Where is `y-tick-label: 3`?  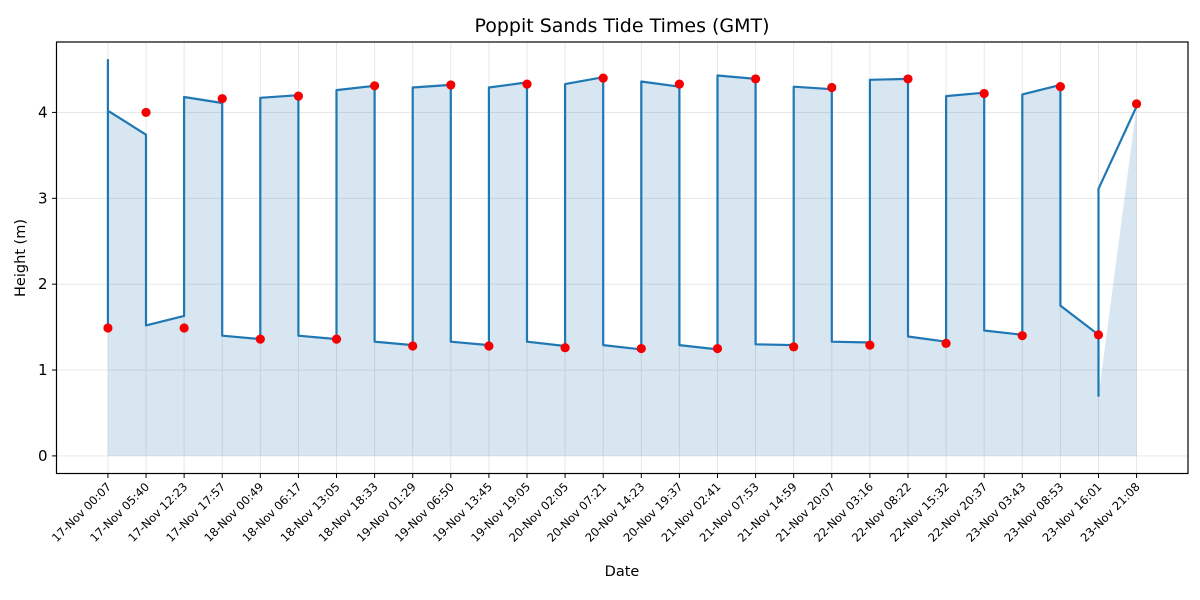 y-tick-label: 3 is located at coordinates (43, 198).